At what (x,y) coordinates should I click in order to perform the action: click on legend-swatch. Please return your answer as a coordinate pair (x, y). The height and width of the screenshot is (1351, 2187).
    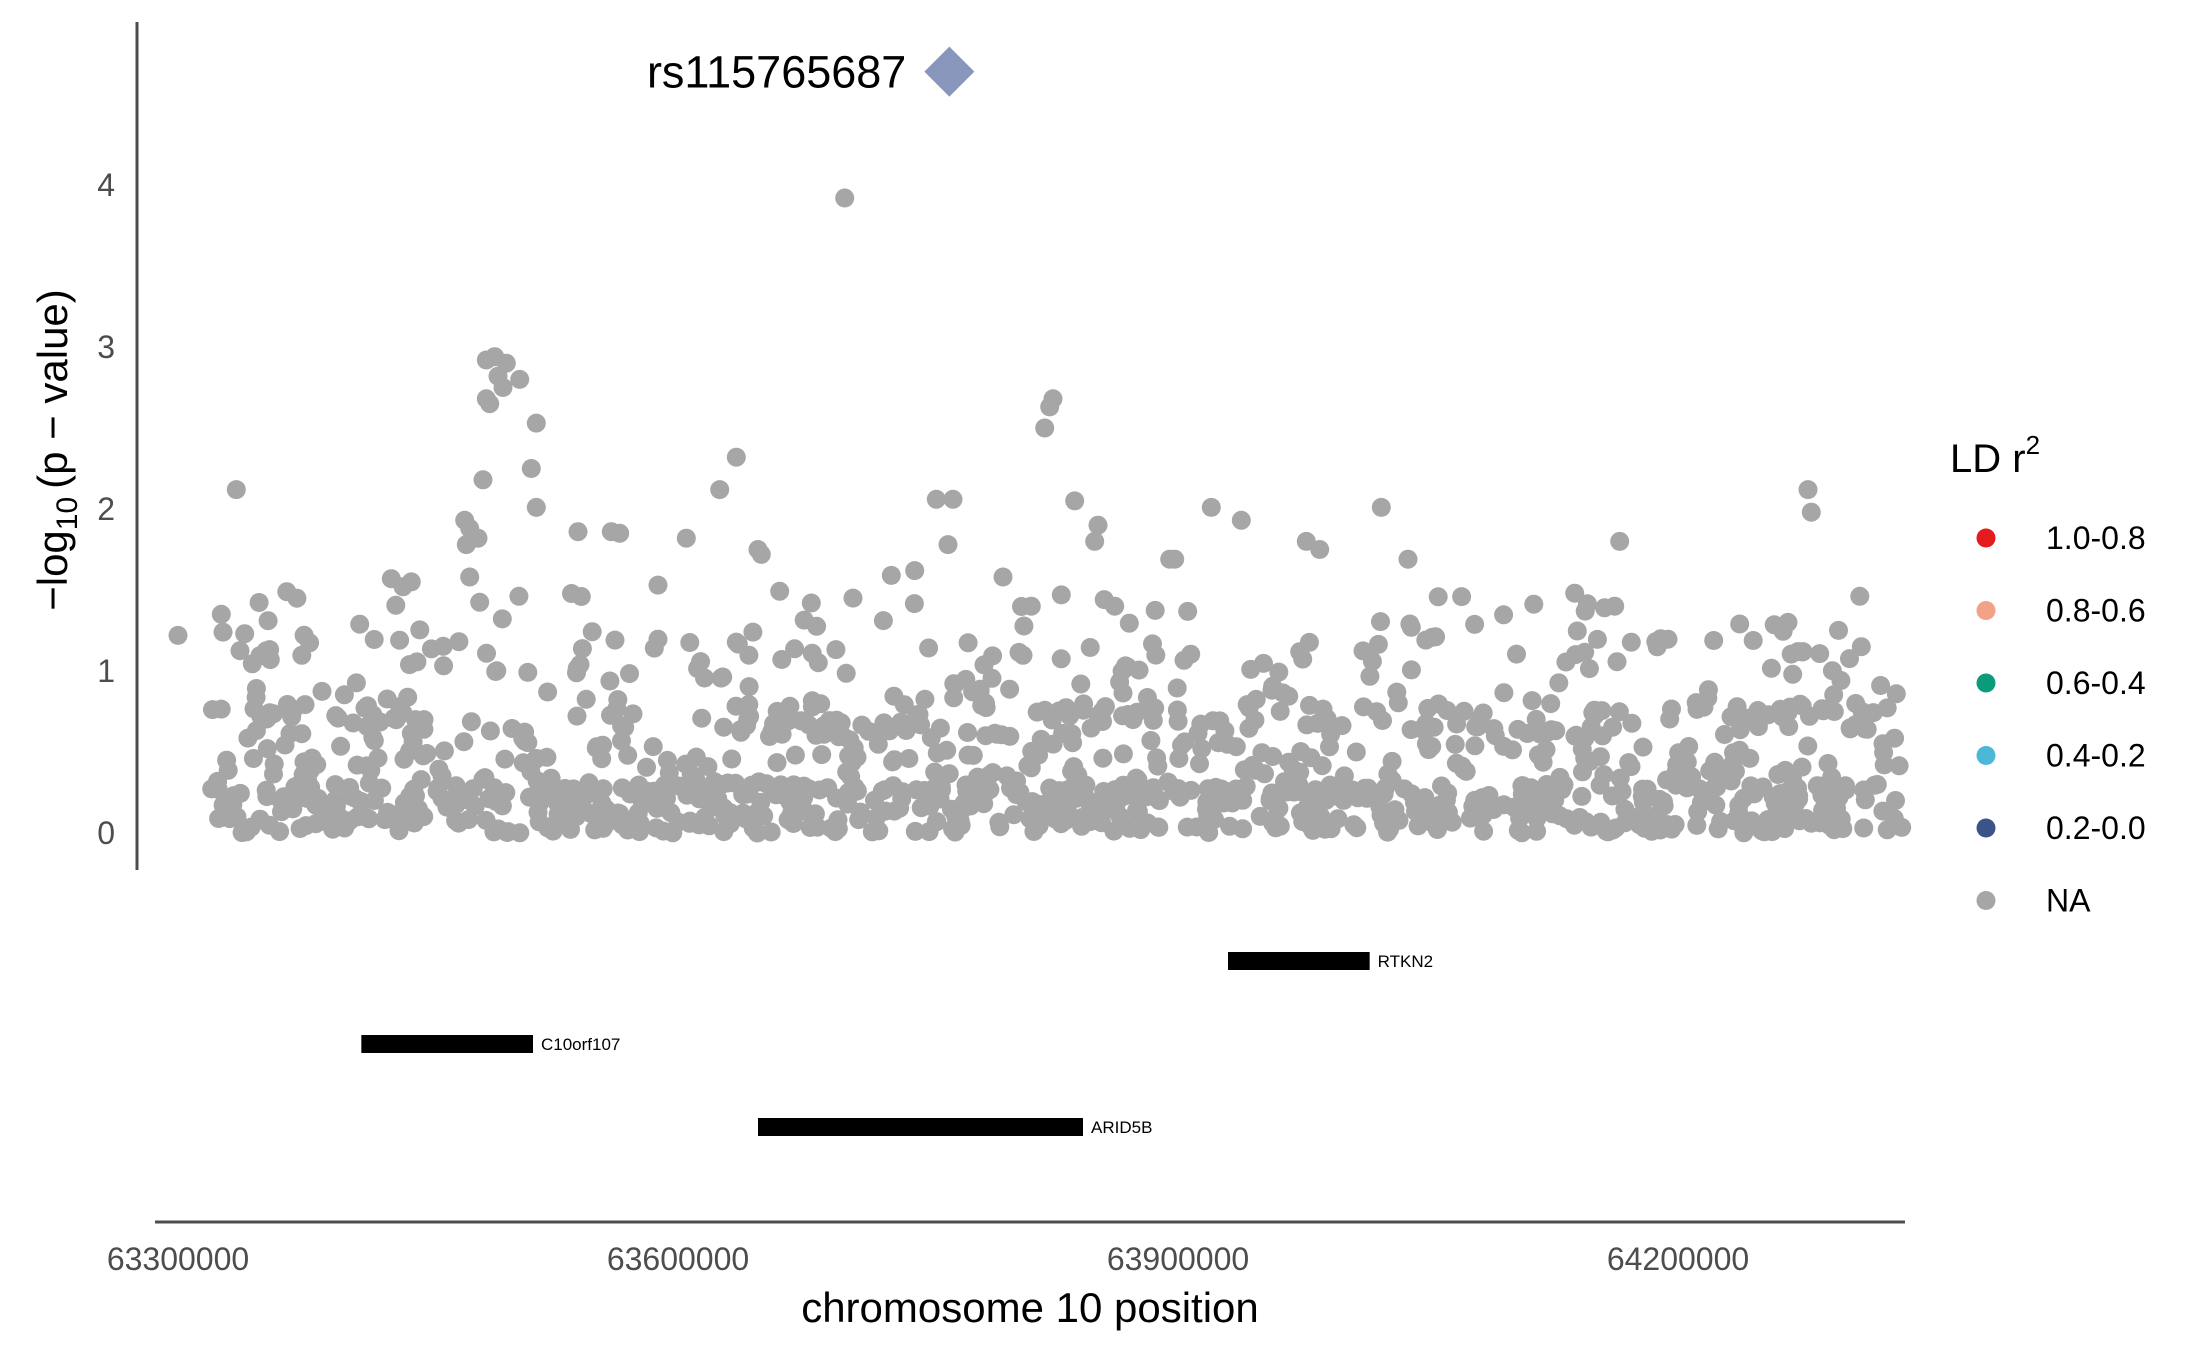
    Looking at the image, I should click on (1986, 610).